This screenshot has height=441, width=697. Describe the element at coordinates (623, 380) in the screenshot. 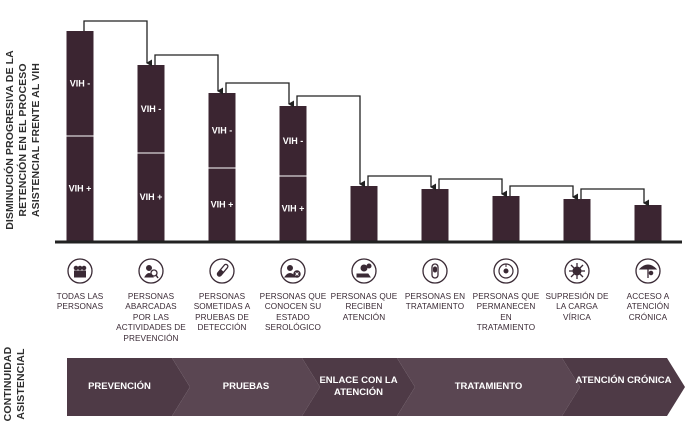

I see `continuum-stage-label: ATENCIÓN CRÓNICA` at that location.